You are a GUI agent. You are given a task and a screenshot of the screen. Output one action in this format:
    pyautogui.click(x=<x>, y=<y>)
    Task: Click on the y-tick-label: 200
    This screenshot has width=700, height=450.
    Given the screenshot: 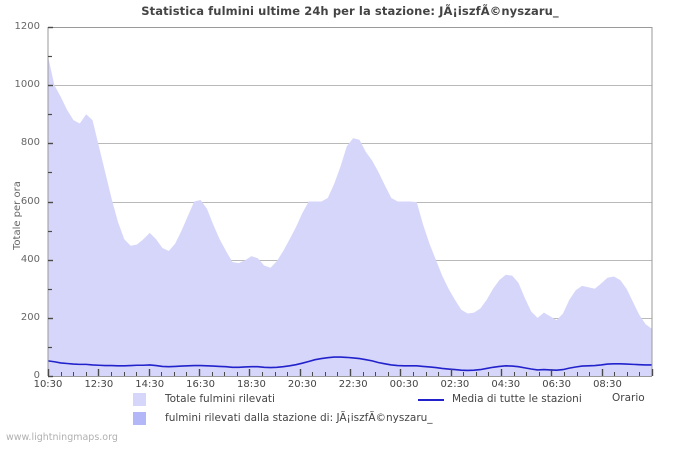 What is the action you would take?
    pyautogui.click(x=30, y=317)
    